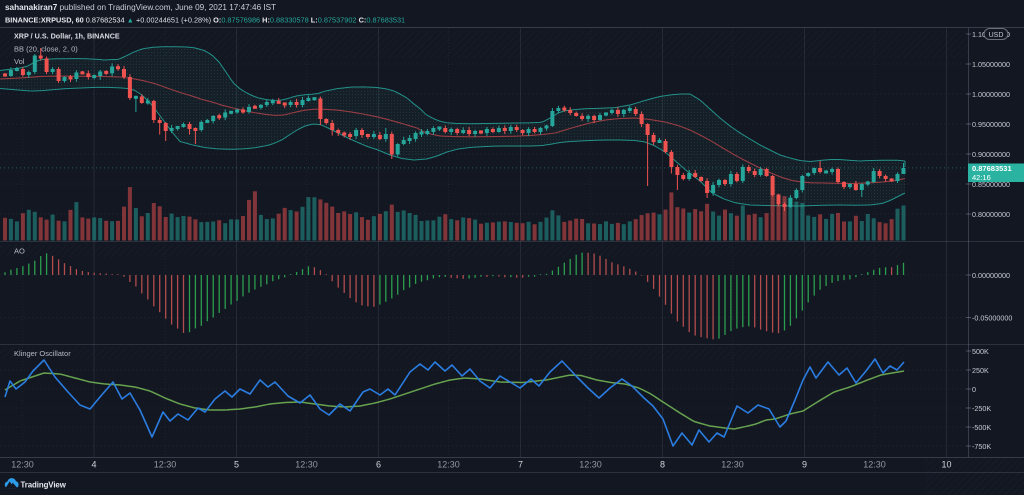 The height and width of the screenshot is (495, 1024). Describe the element at coordinates (44, 485) in the screenshot. I see `svg-text: TradingView` at that location.